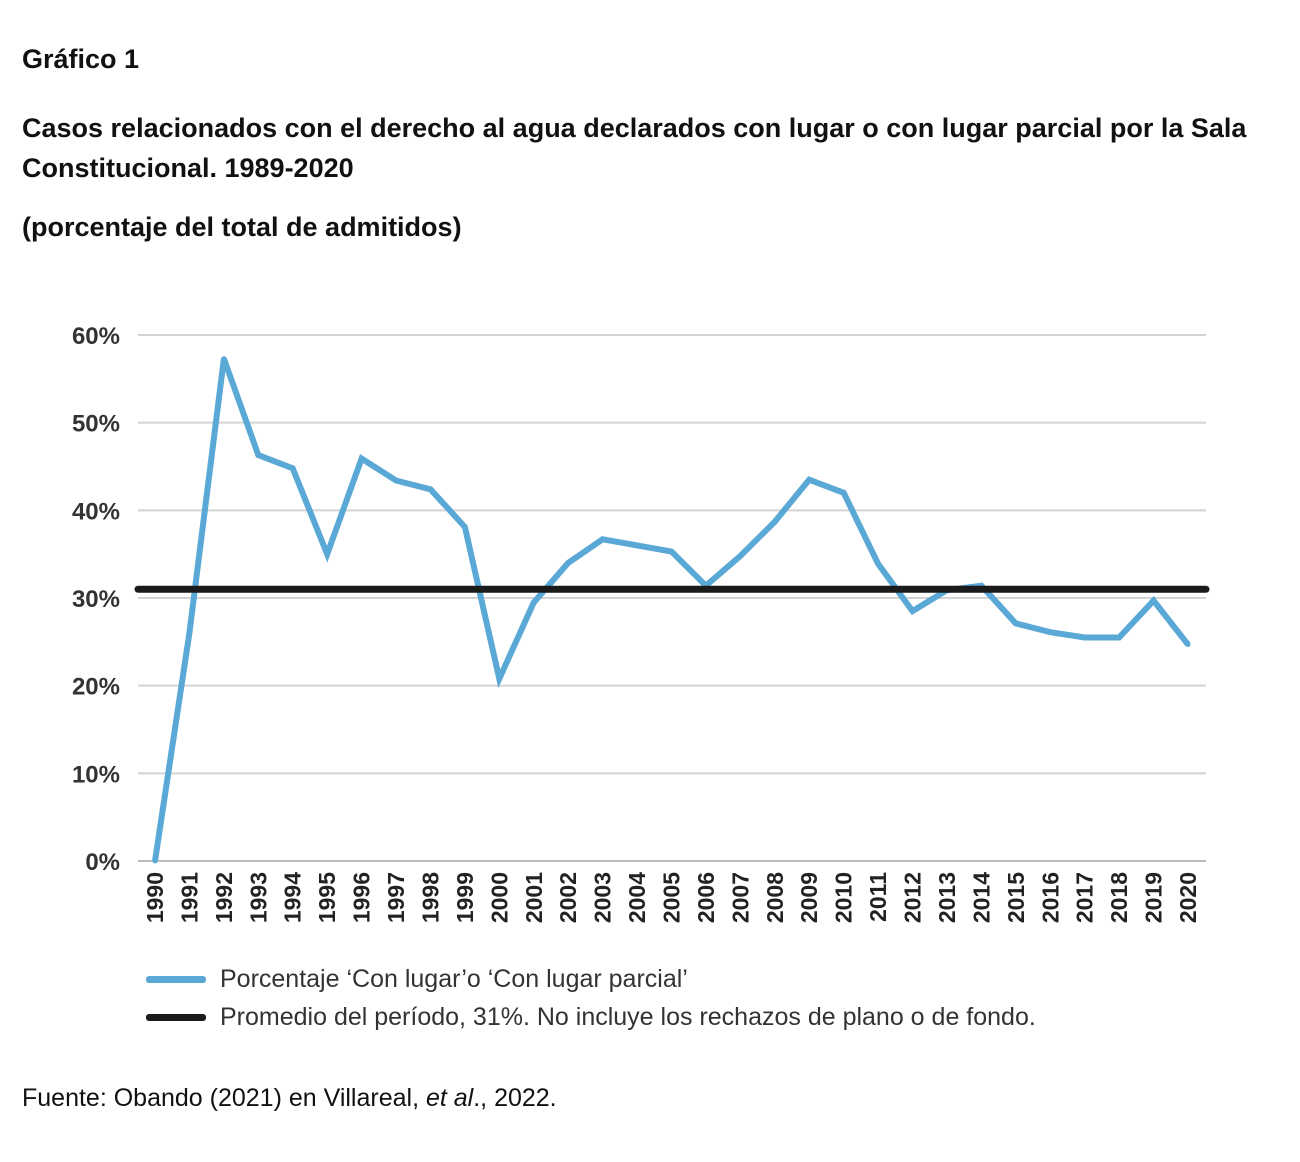 The height and width of the screenshot is (1162, 1300). What do you see at coordinates (878, 564) in the screenshot?
I see `data-point-2011` at bounding box center [878, 564].